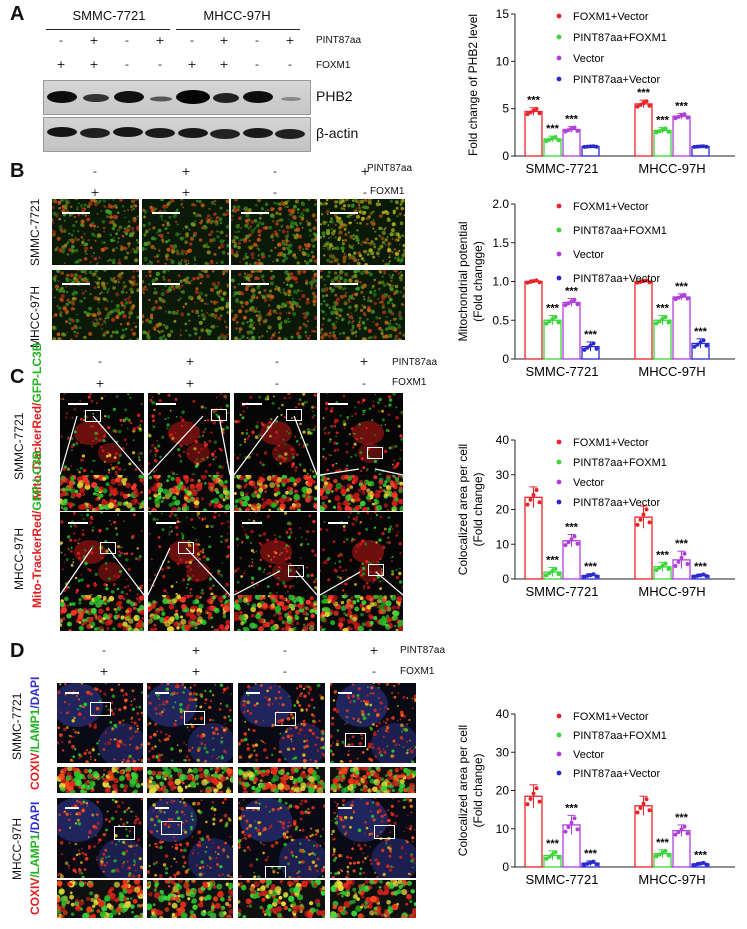  Describe the element at coordinates (275, 192) in the screenshot. I see `panel-b-foxm1-sign: -` at that location.